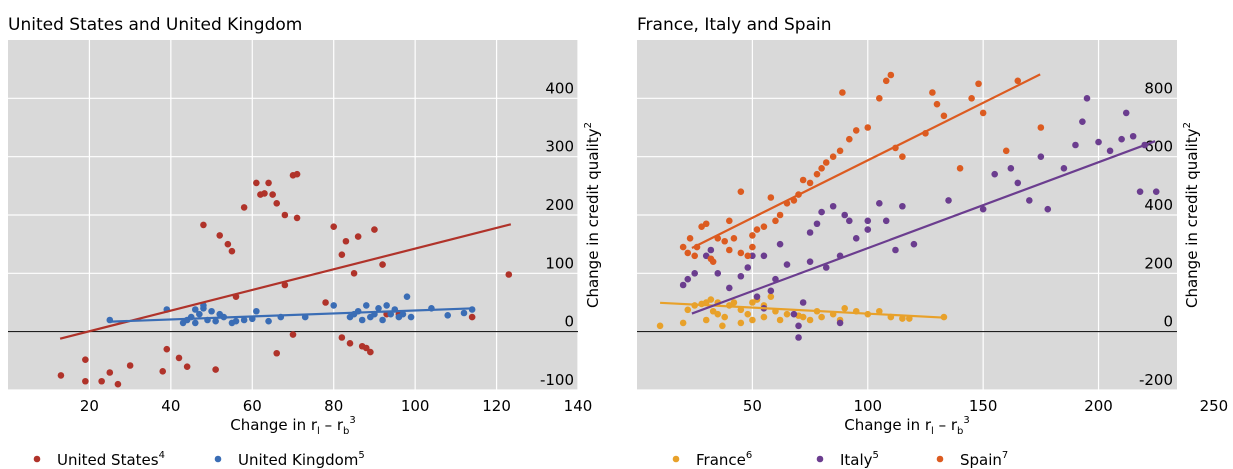 This screenshot has height=469, width=1233. Describe the element at coordinates (1098, 406) in the screenshot. I see `x-tick-label: 200` at that location.